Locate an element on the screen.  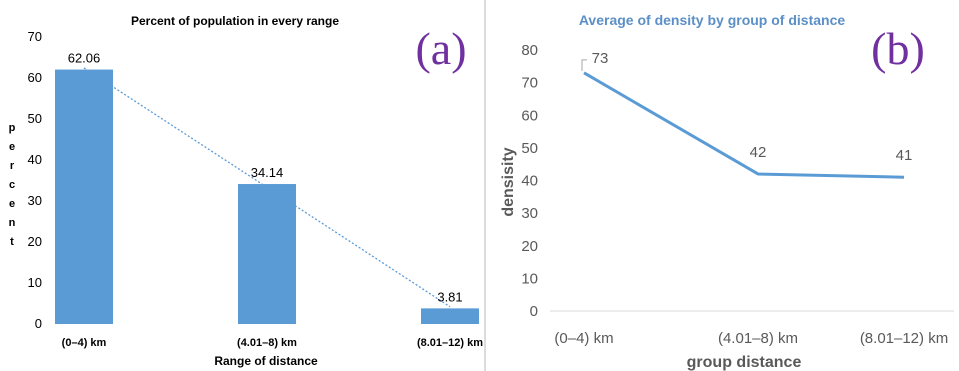
data-label: 62.06 is located at coordinates (84, 58).